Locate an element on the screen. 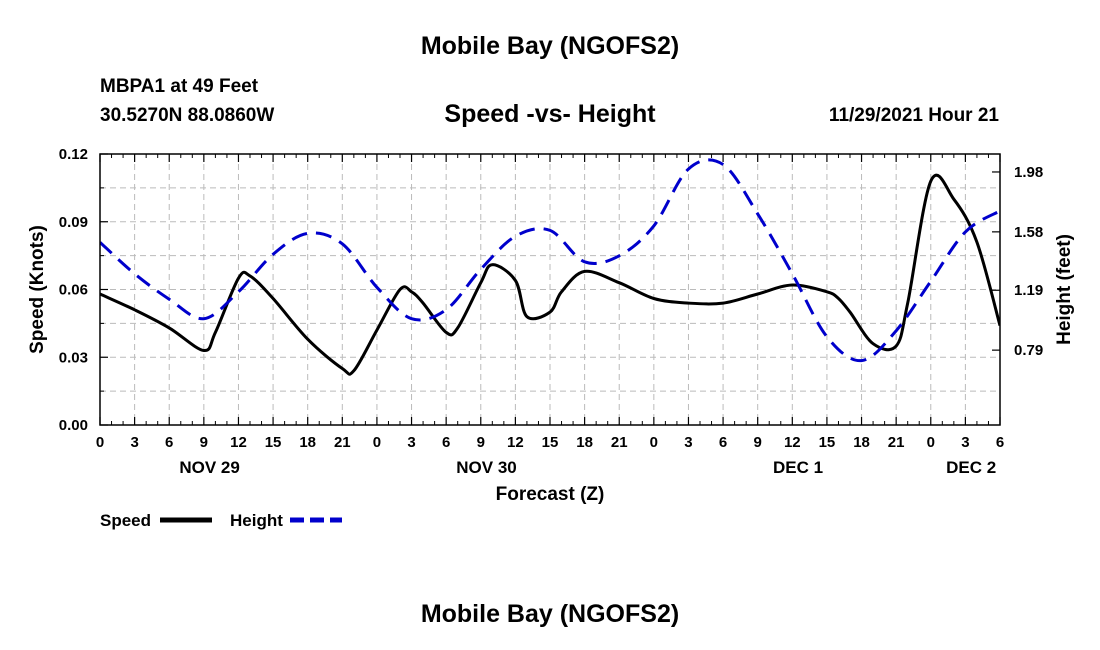 This screenshot has height=650, width=1100. y2-tick-label: 1.98 is located at coordinates (1028, 172).